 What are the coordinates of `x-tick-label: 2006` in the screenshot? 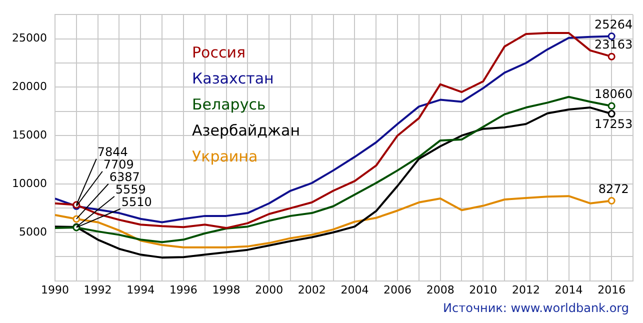 It's located at (398, 289).